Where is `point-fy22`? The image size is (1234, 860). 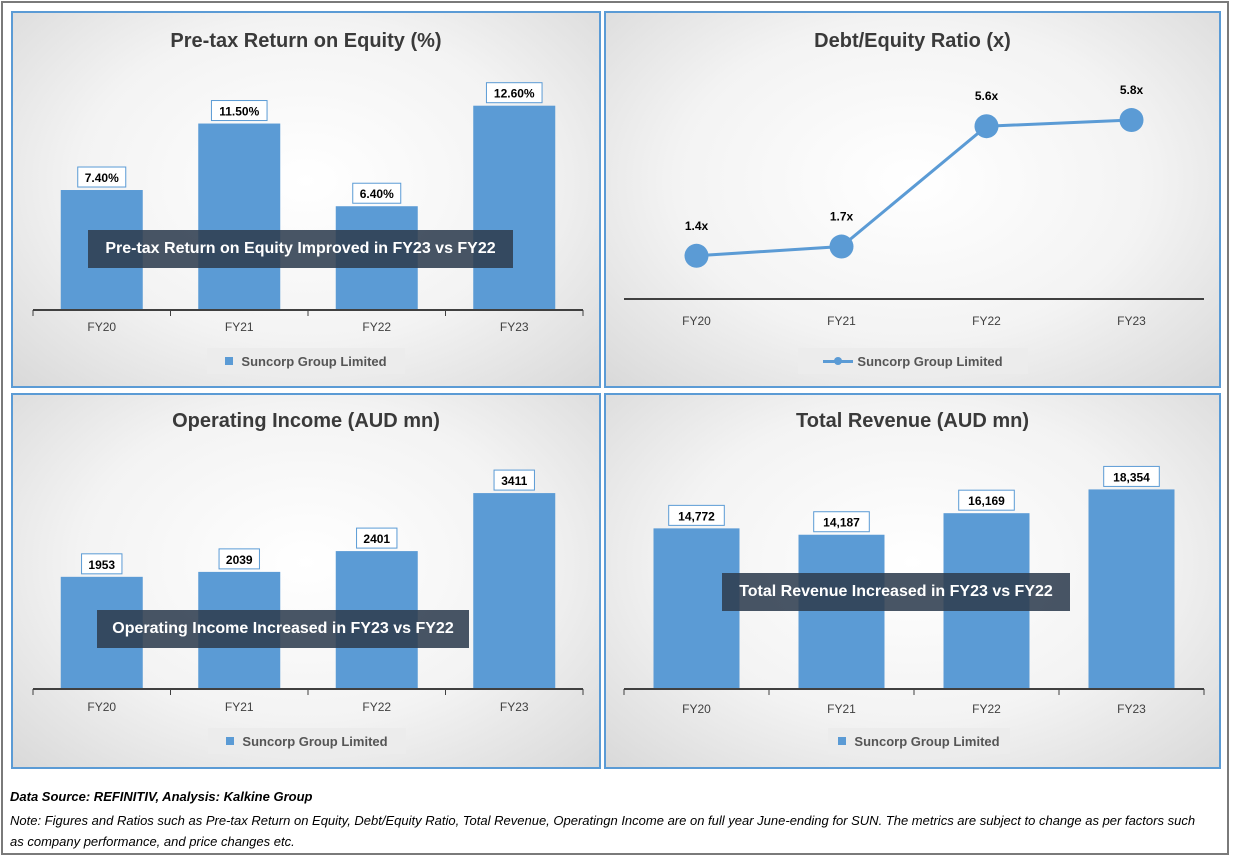
point-fy22 is located at coordinates (986, 126).